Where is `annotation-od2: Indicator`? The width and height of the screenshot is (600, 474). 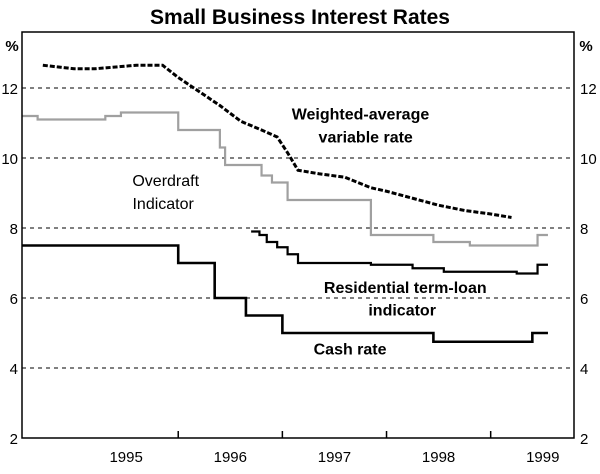
annotation-od2: Indicator is located at coordinates (163, 204).